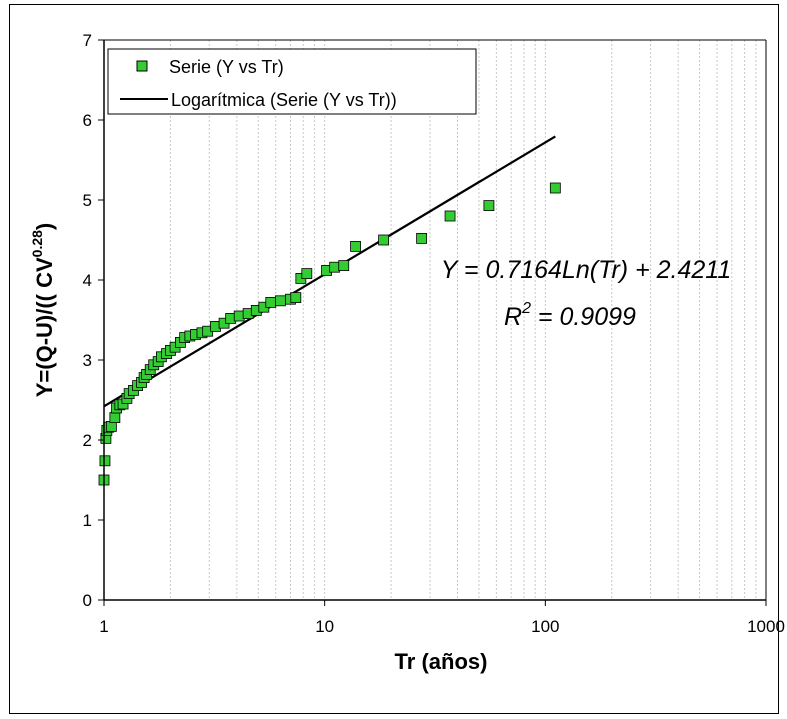 Image resolution: width=787 pixels, height=719 pixels. I want to click on r-squared-base: R, so click(513, 317).